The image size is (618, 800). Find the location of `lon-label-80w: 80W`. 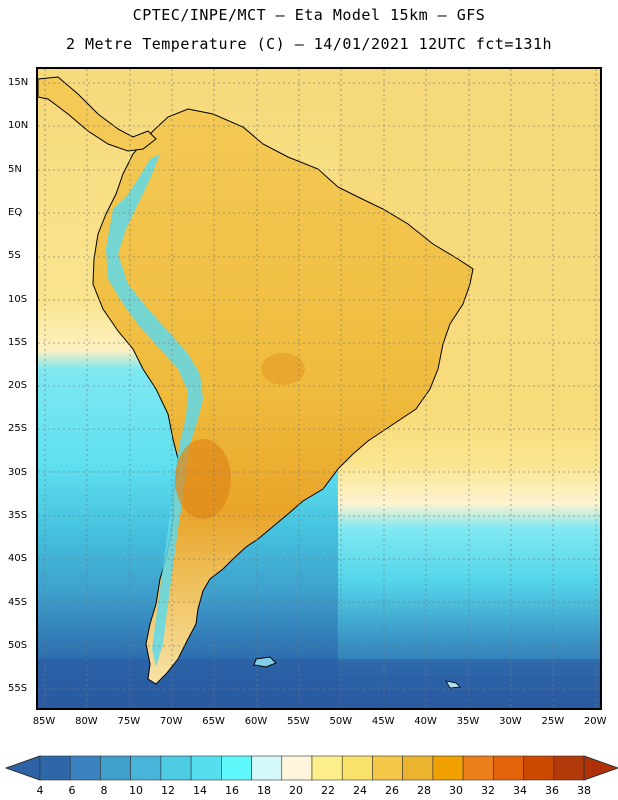

lon-label-80w: 80W is located at coordinates (86, 721).